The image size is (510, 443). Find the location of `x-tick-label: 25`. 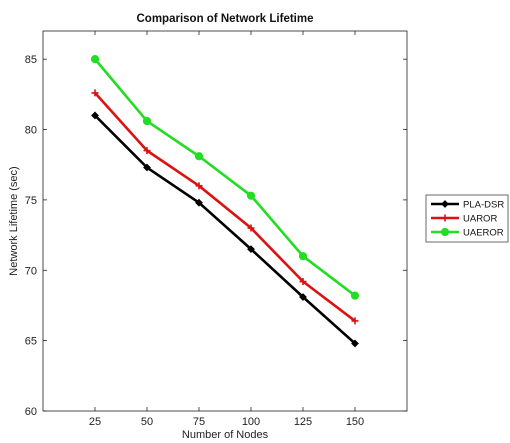

x-tick-label: 25 is located at coordinates (95, 422).